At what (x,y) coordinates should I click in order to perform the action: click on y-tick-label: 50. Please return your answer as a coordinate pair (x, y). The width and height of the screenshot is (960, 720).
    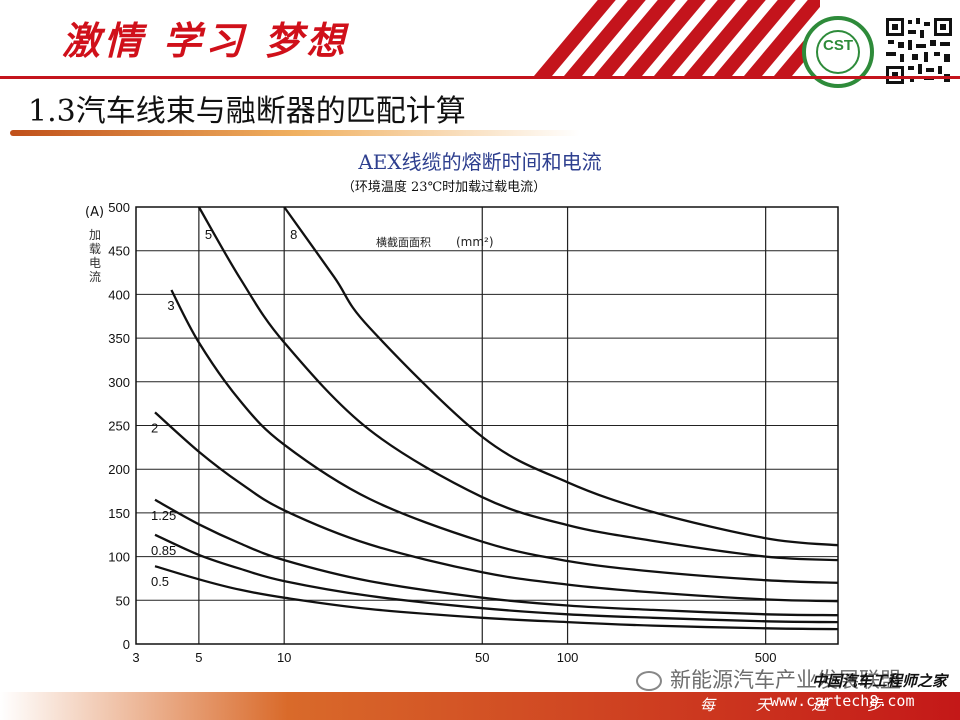
    Looking at the image, I should click on (123, 600).